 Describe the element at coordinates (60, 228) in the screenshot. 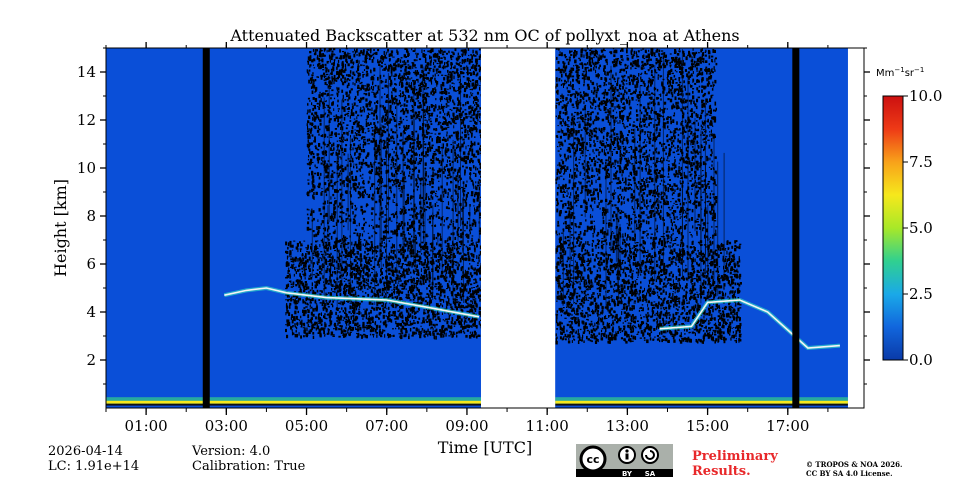

I see `y-axis-label: Height [km]` at that location.